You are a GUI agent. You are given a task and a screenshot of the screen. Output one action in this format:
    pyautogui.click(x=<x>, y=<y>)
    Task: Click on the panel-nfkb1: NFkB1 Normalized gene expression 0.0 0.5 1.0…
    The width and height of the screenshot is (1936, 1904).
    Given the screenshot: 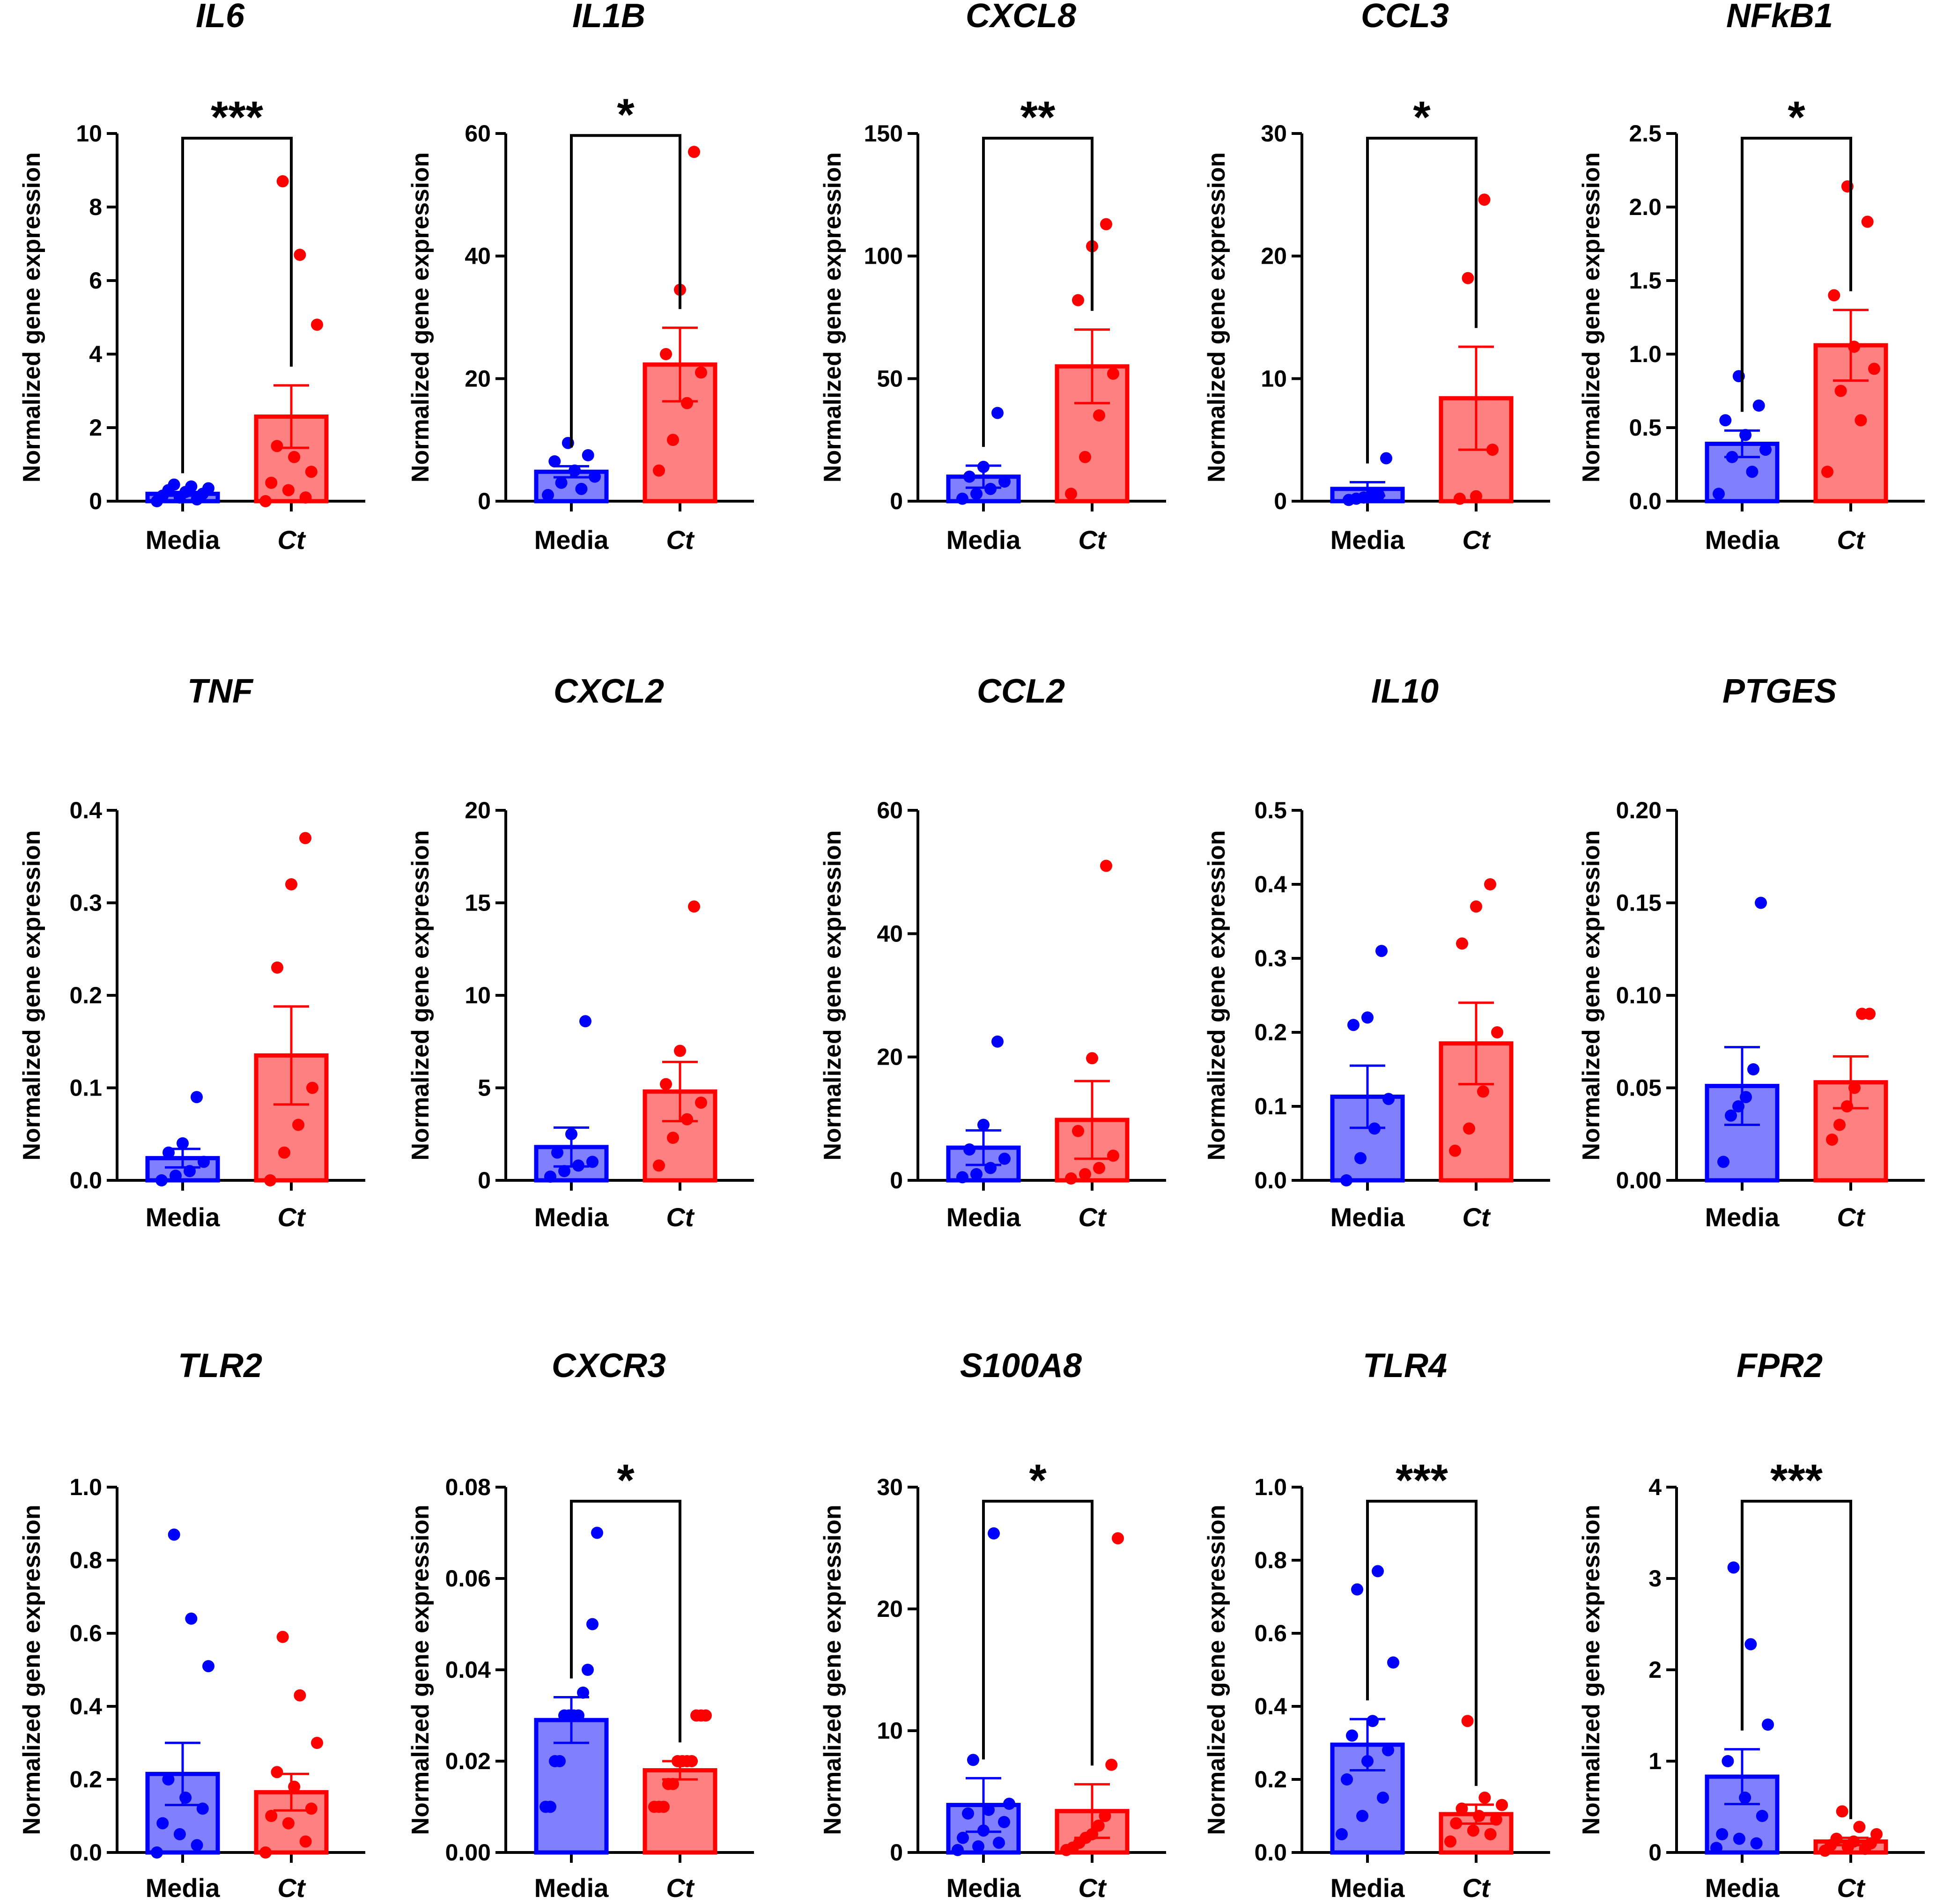 What is the action you would take?
    pyautogui.click(x=1751, y=277)
    